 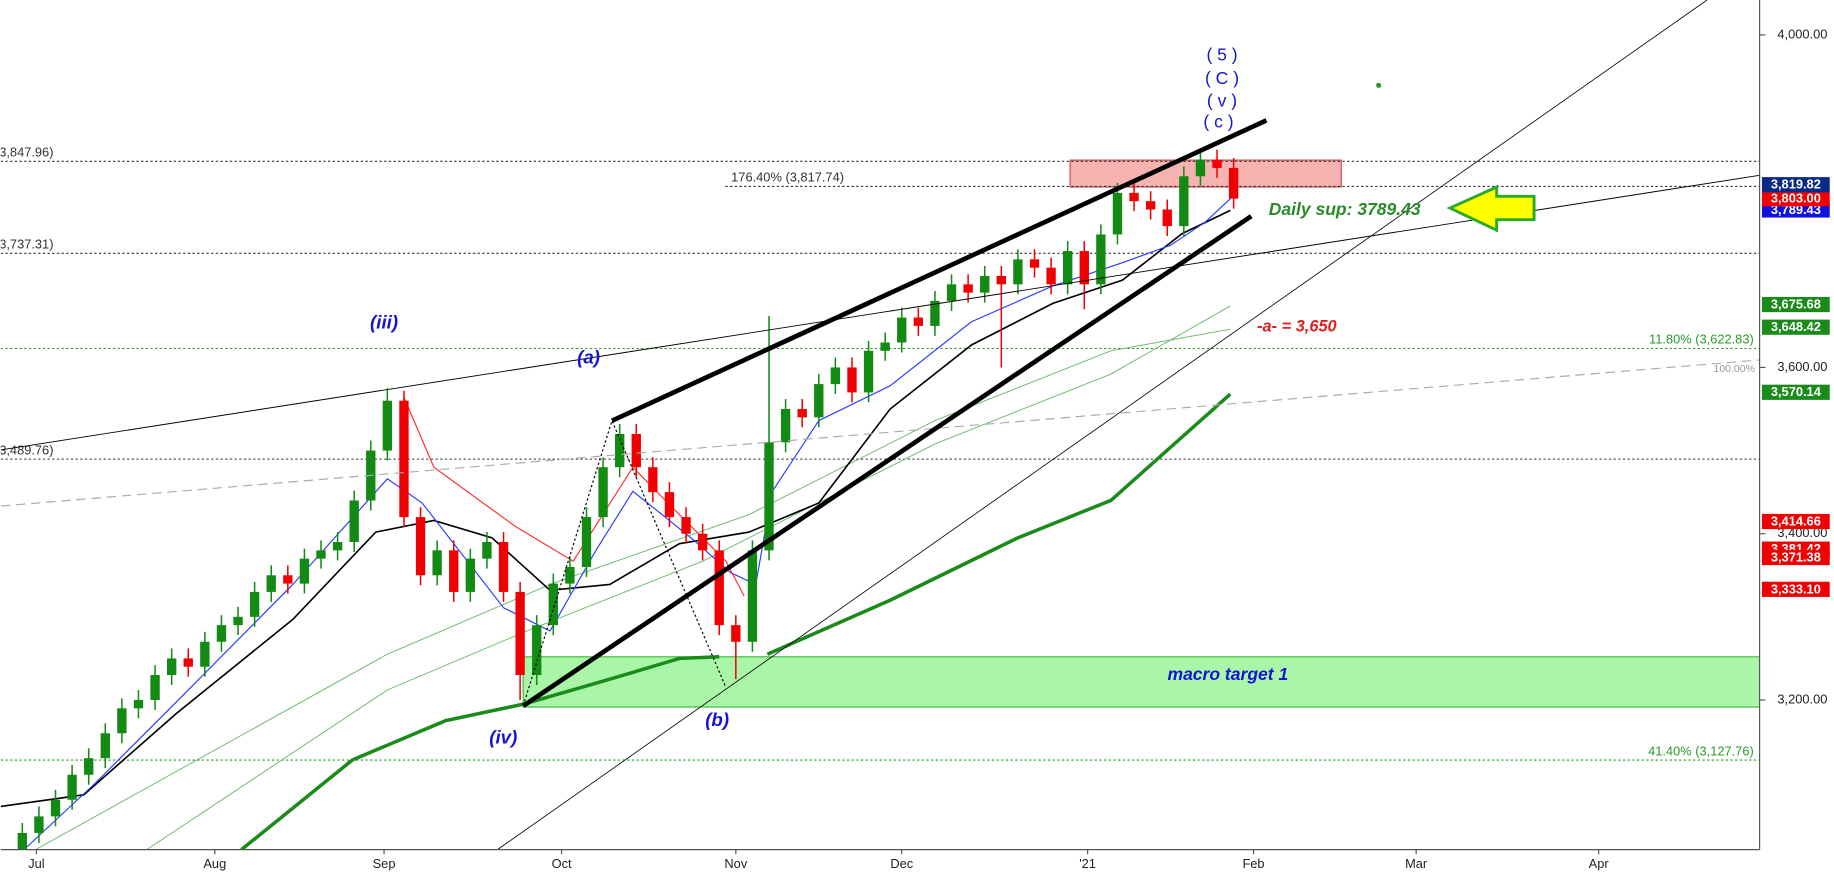 I want to click on x-tick-label: Feb, so click(x=1253, y=863).